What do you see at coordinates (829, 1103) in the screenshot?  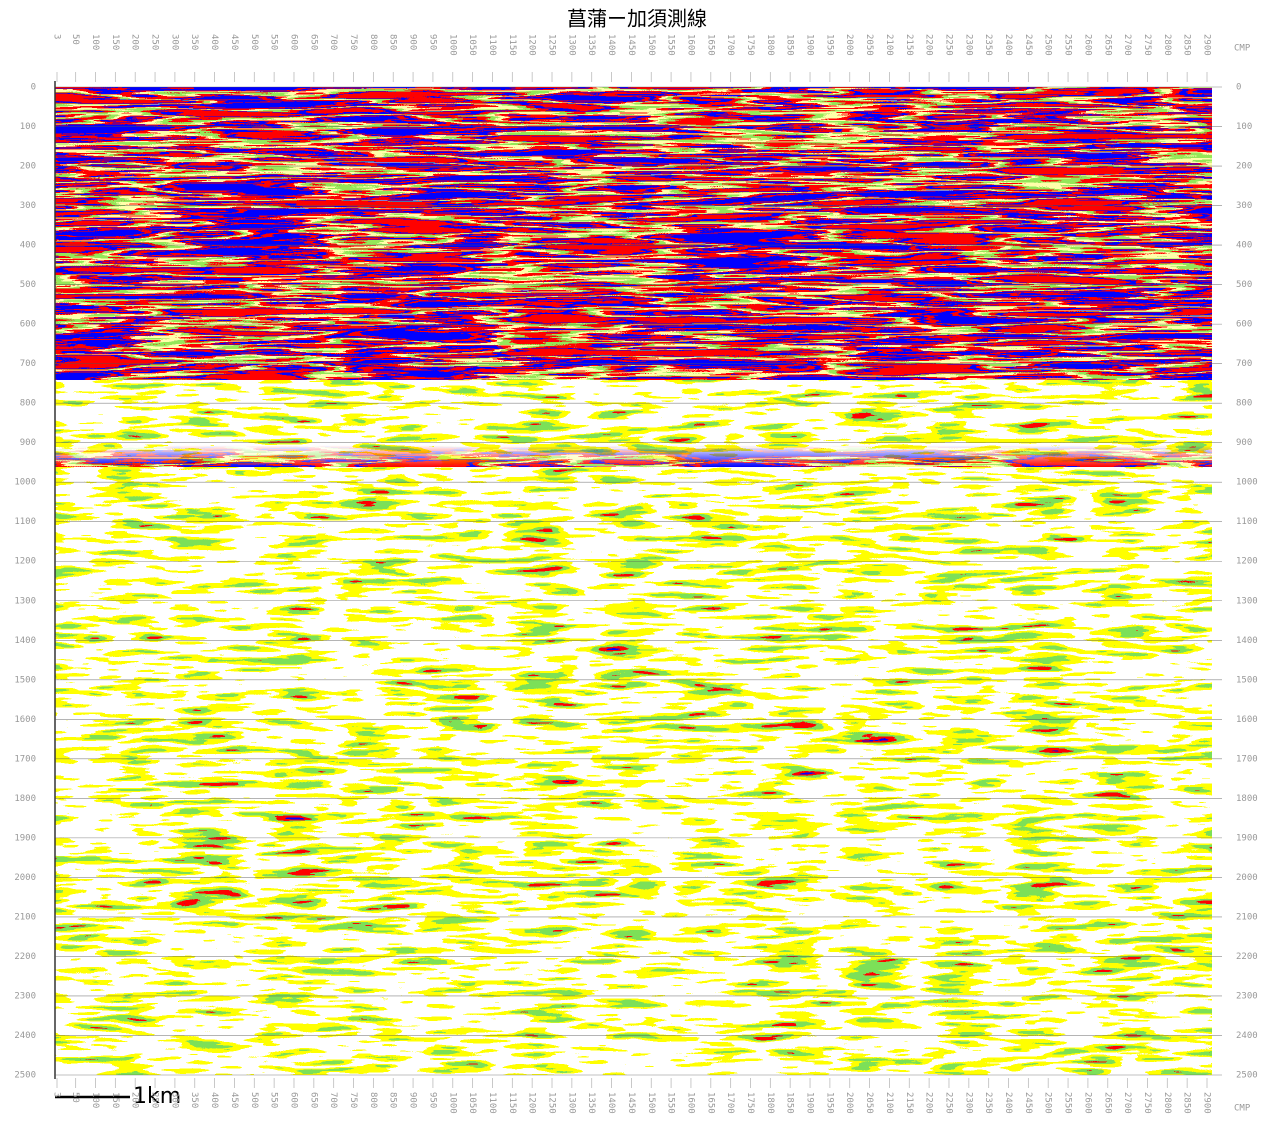 I see `x-tick-label-bottom: 1950` at bounding box center [829, 1103].